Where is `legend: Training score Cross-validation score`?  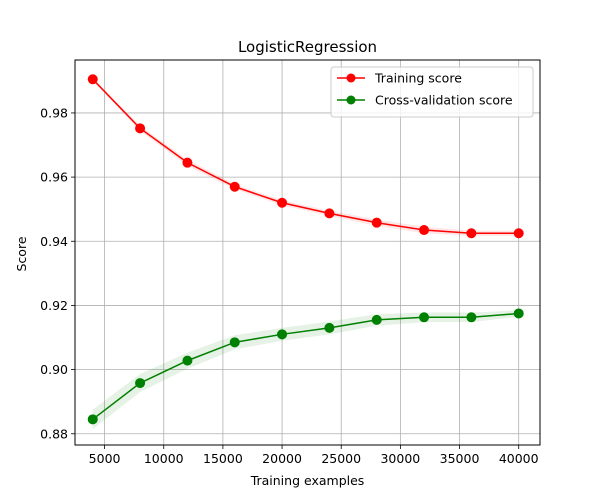
legend: Training score Cross-validation score is located at coordinates (432, 92).